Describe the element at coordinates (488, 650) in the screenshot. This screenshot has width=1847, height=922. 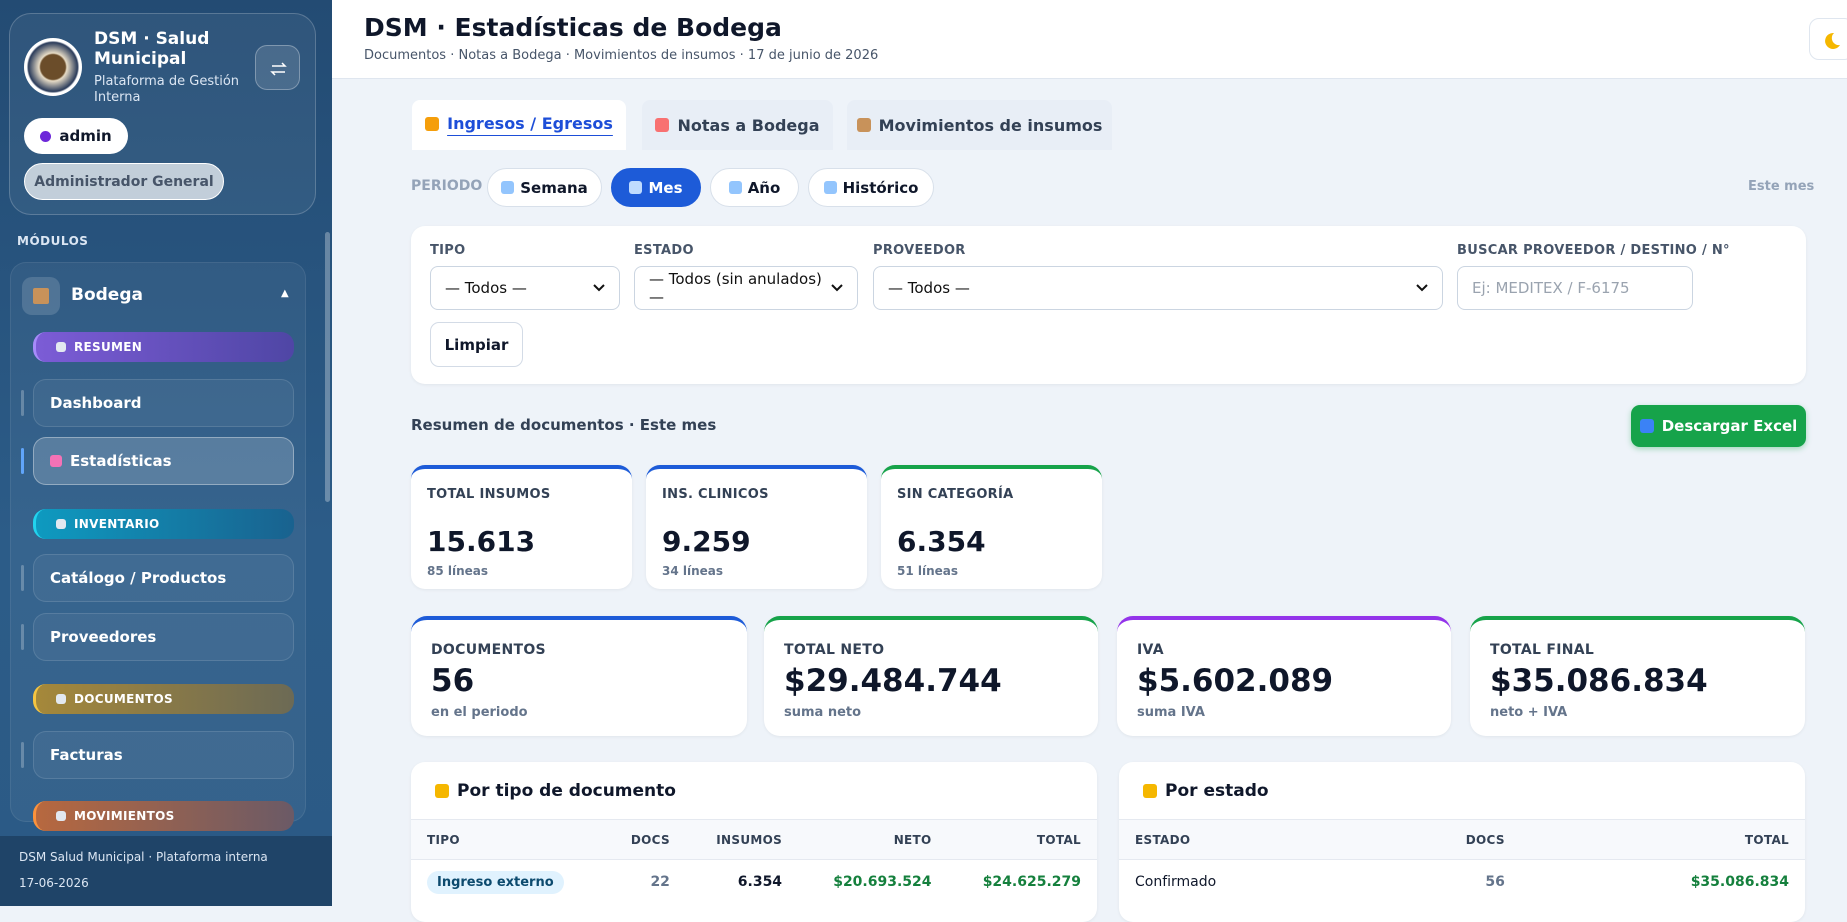
I see `card-label: DOCUMENTOS` at that location.